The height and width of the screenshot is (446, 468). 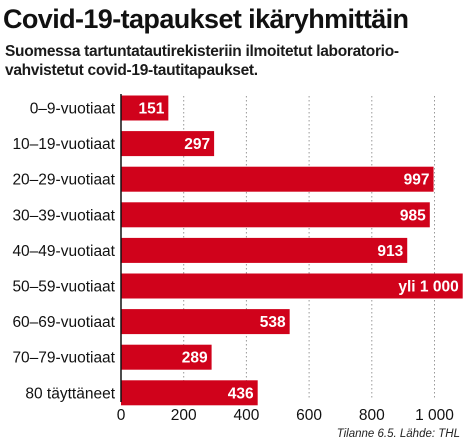 I want to click on data-label: yli 1 000, so click(x=428, y=287).